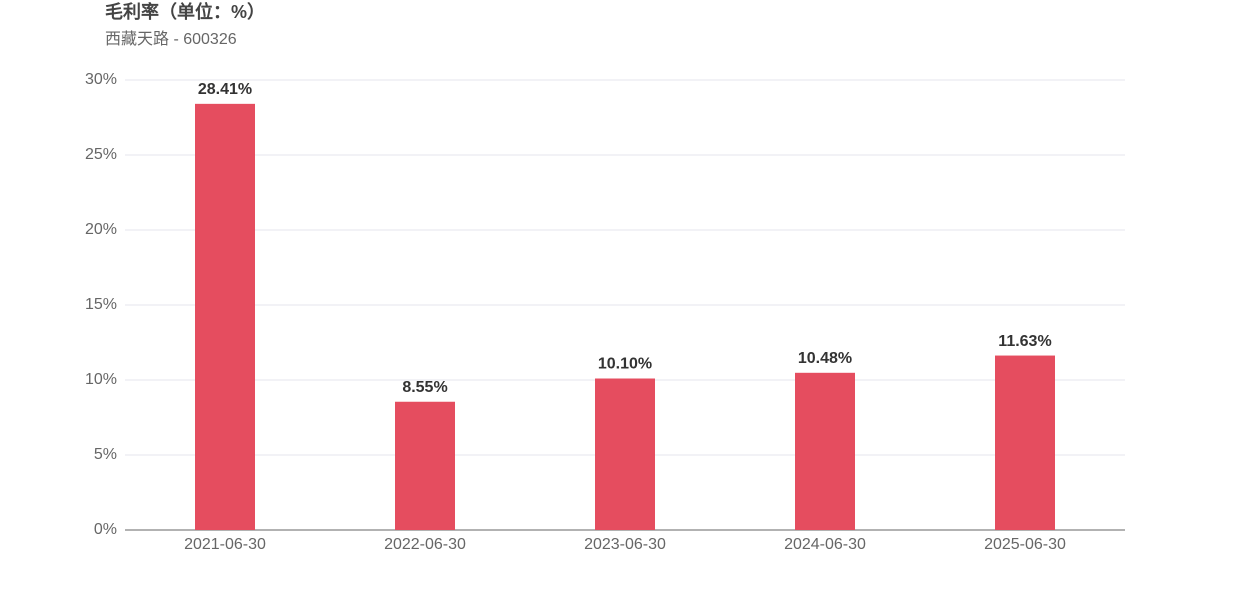 The height and width of the screenshot is (600, 1250). What do you see at coordinates (185, 11) in the screenshot?
I see `chart-title: 毛利率（单位：%）` at bounding box center [185, 11].